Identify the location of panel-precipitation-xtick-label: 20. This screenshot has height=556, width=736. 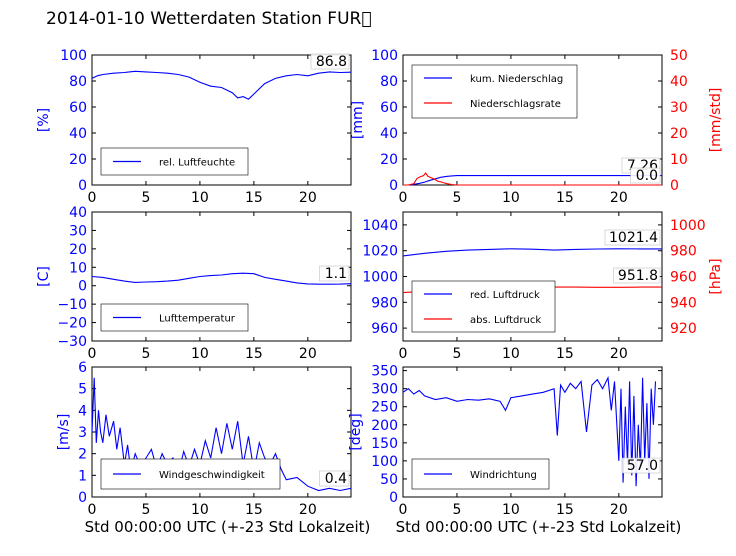
(619, 198).